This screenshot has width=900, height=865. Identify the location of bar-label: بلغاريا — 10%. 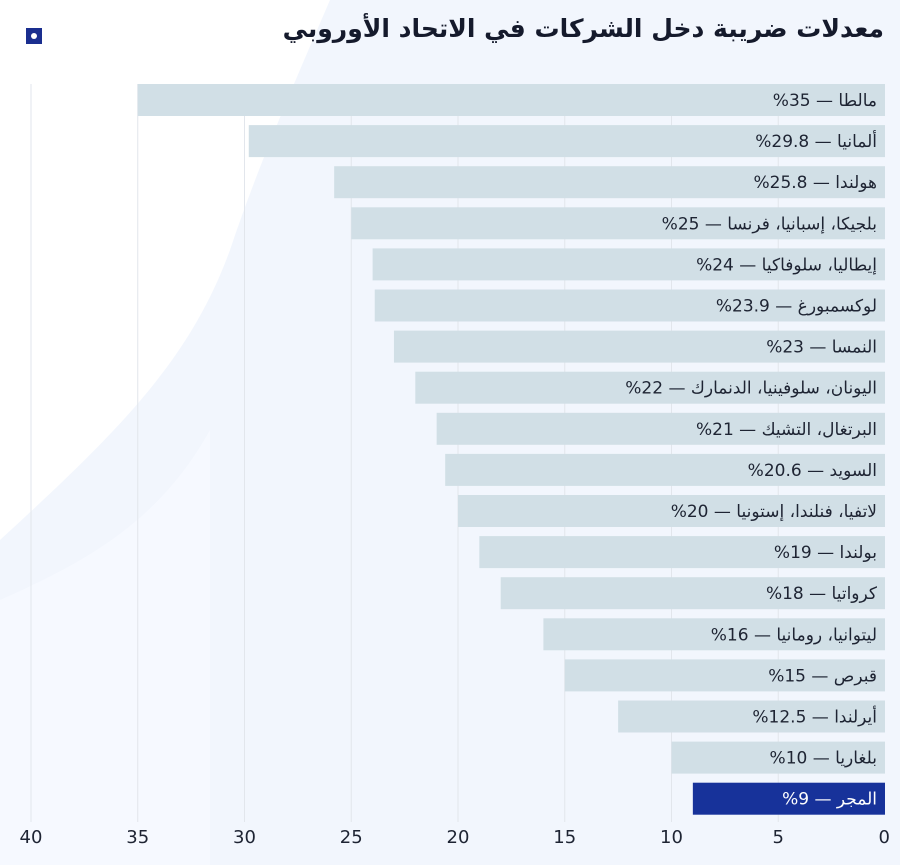
(823, 759).